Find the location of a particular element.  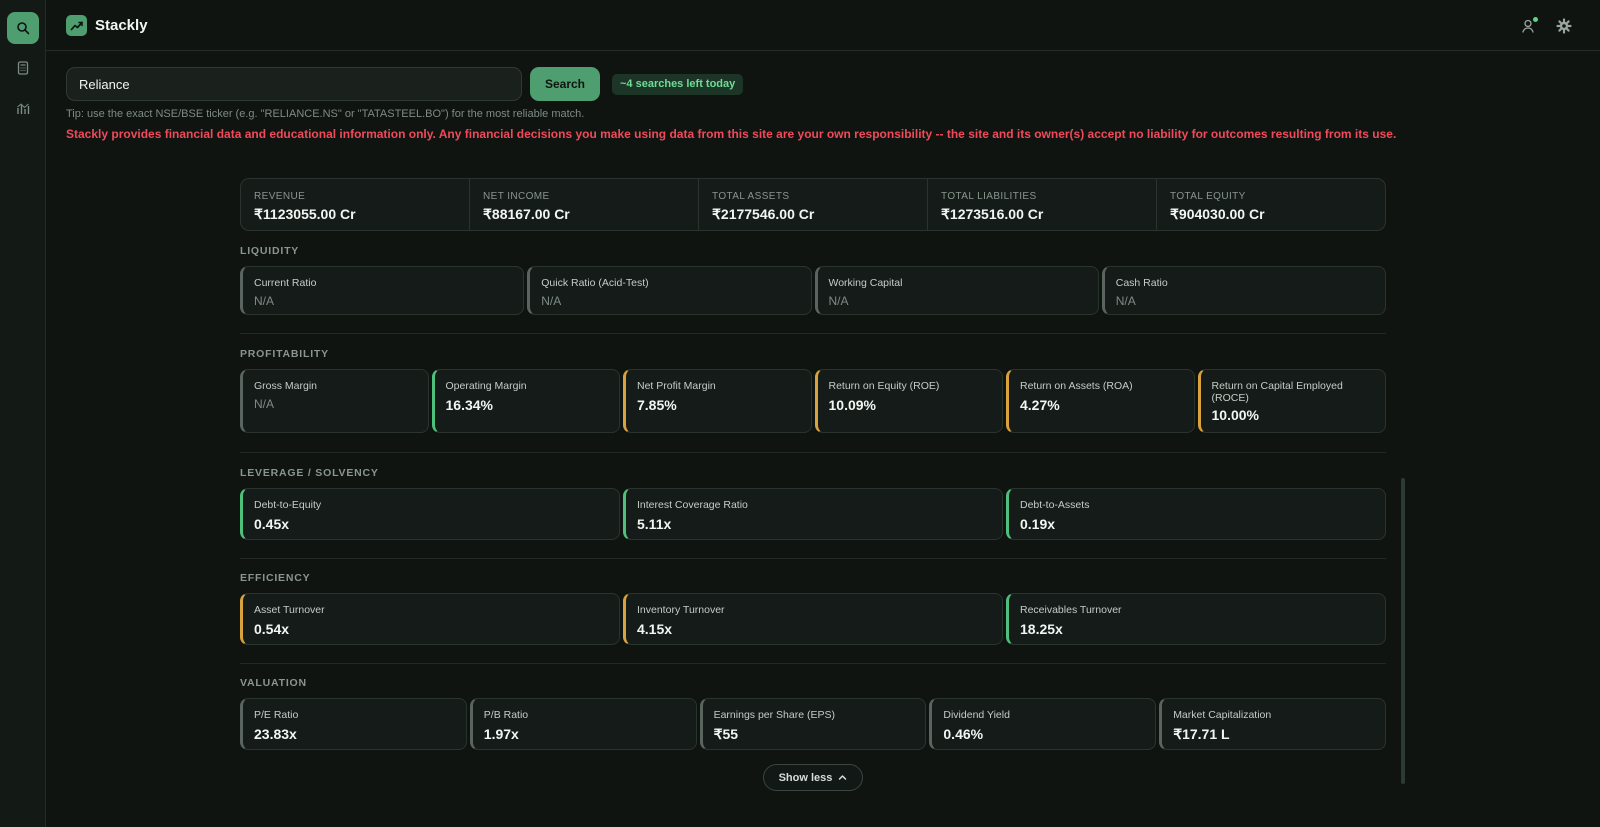

metric-value: 10.00% is located at coordinates (1235, 415).